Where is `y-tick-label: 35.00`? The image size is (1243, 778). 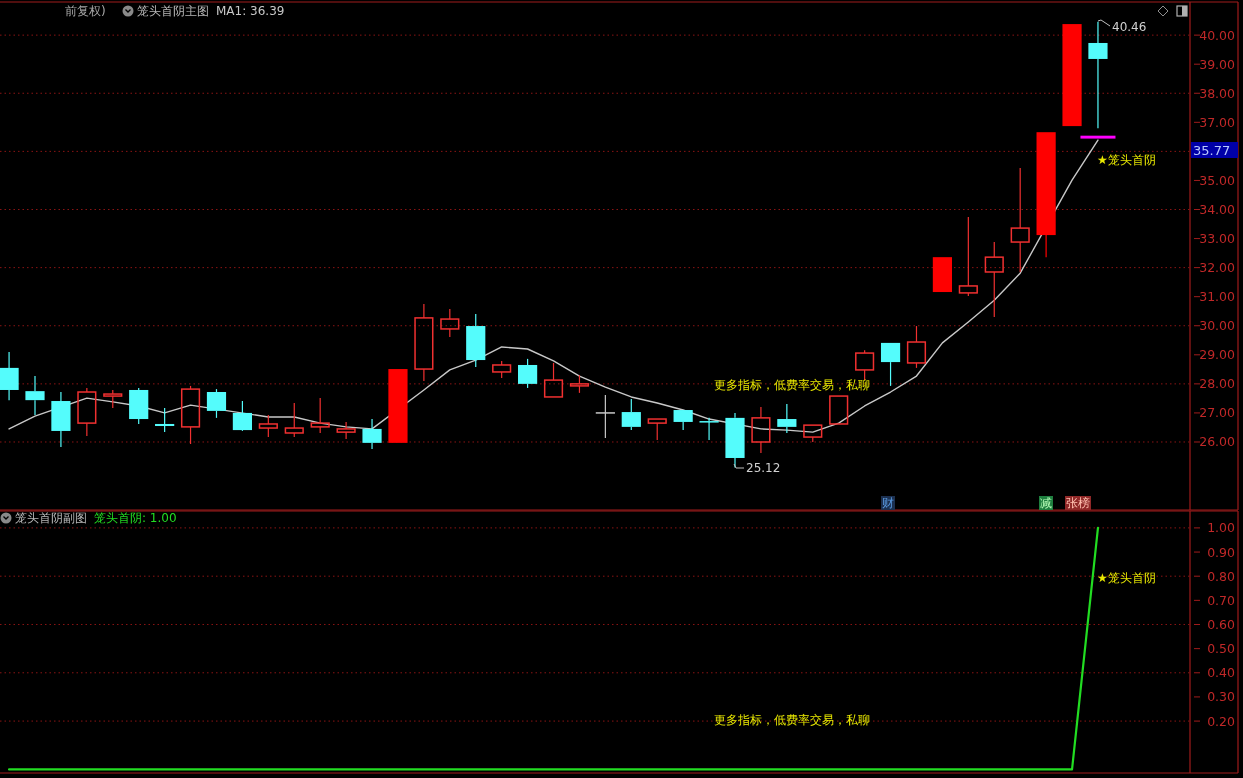 y-tick-label: 35.00 is located at coordinates (1217, 180).